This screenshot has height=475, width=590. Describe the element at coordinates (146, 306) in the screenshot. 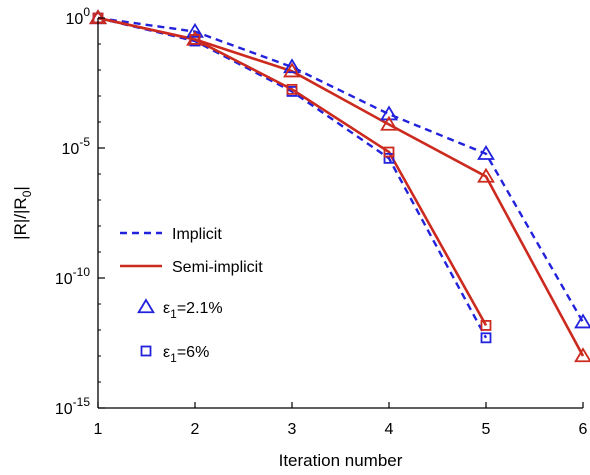

I see `legend-triangle-marker` at that location.